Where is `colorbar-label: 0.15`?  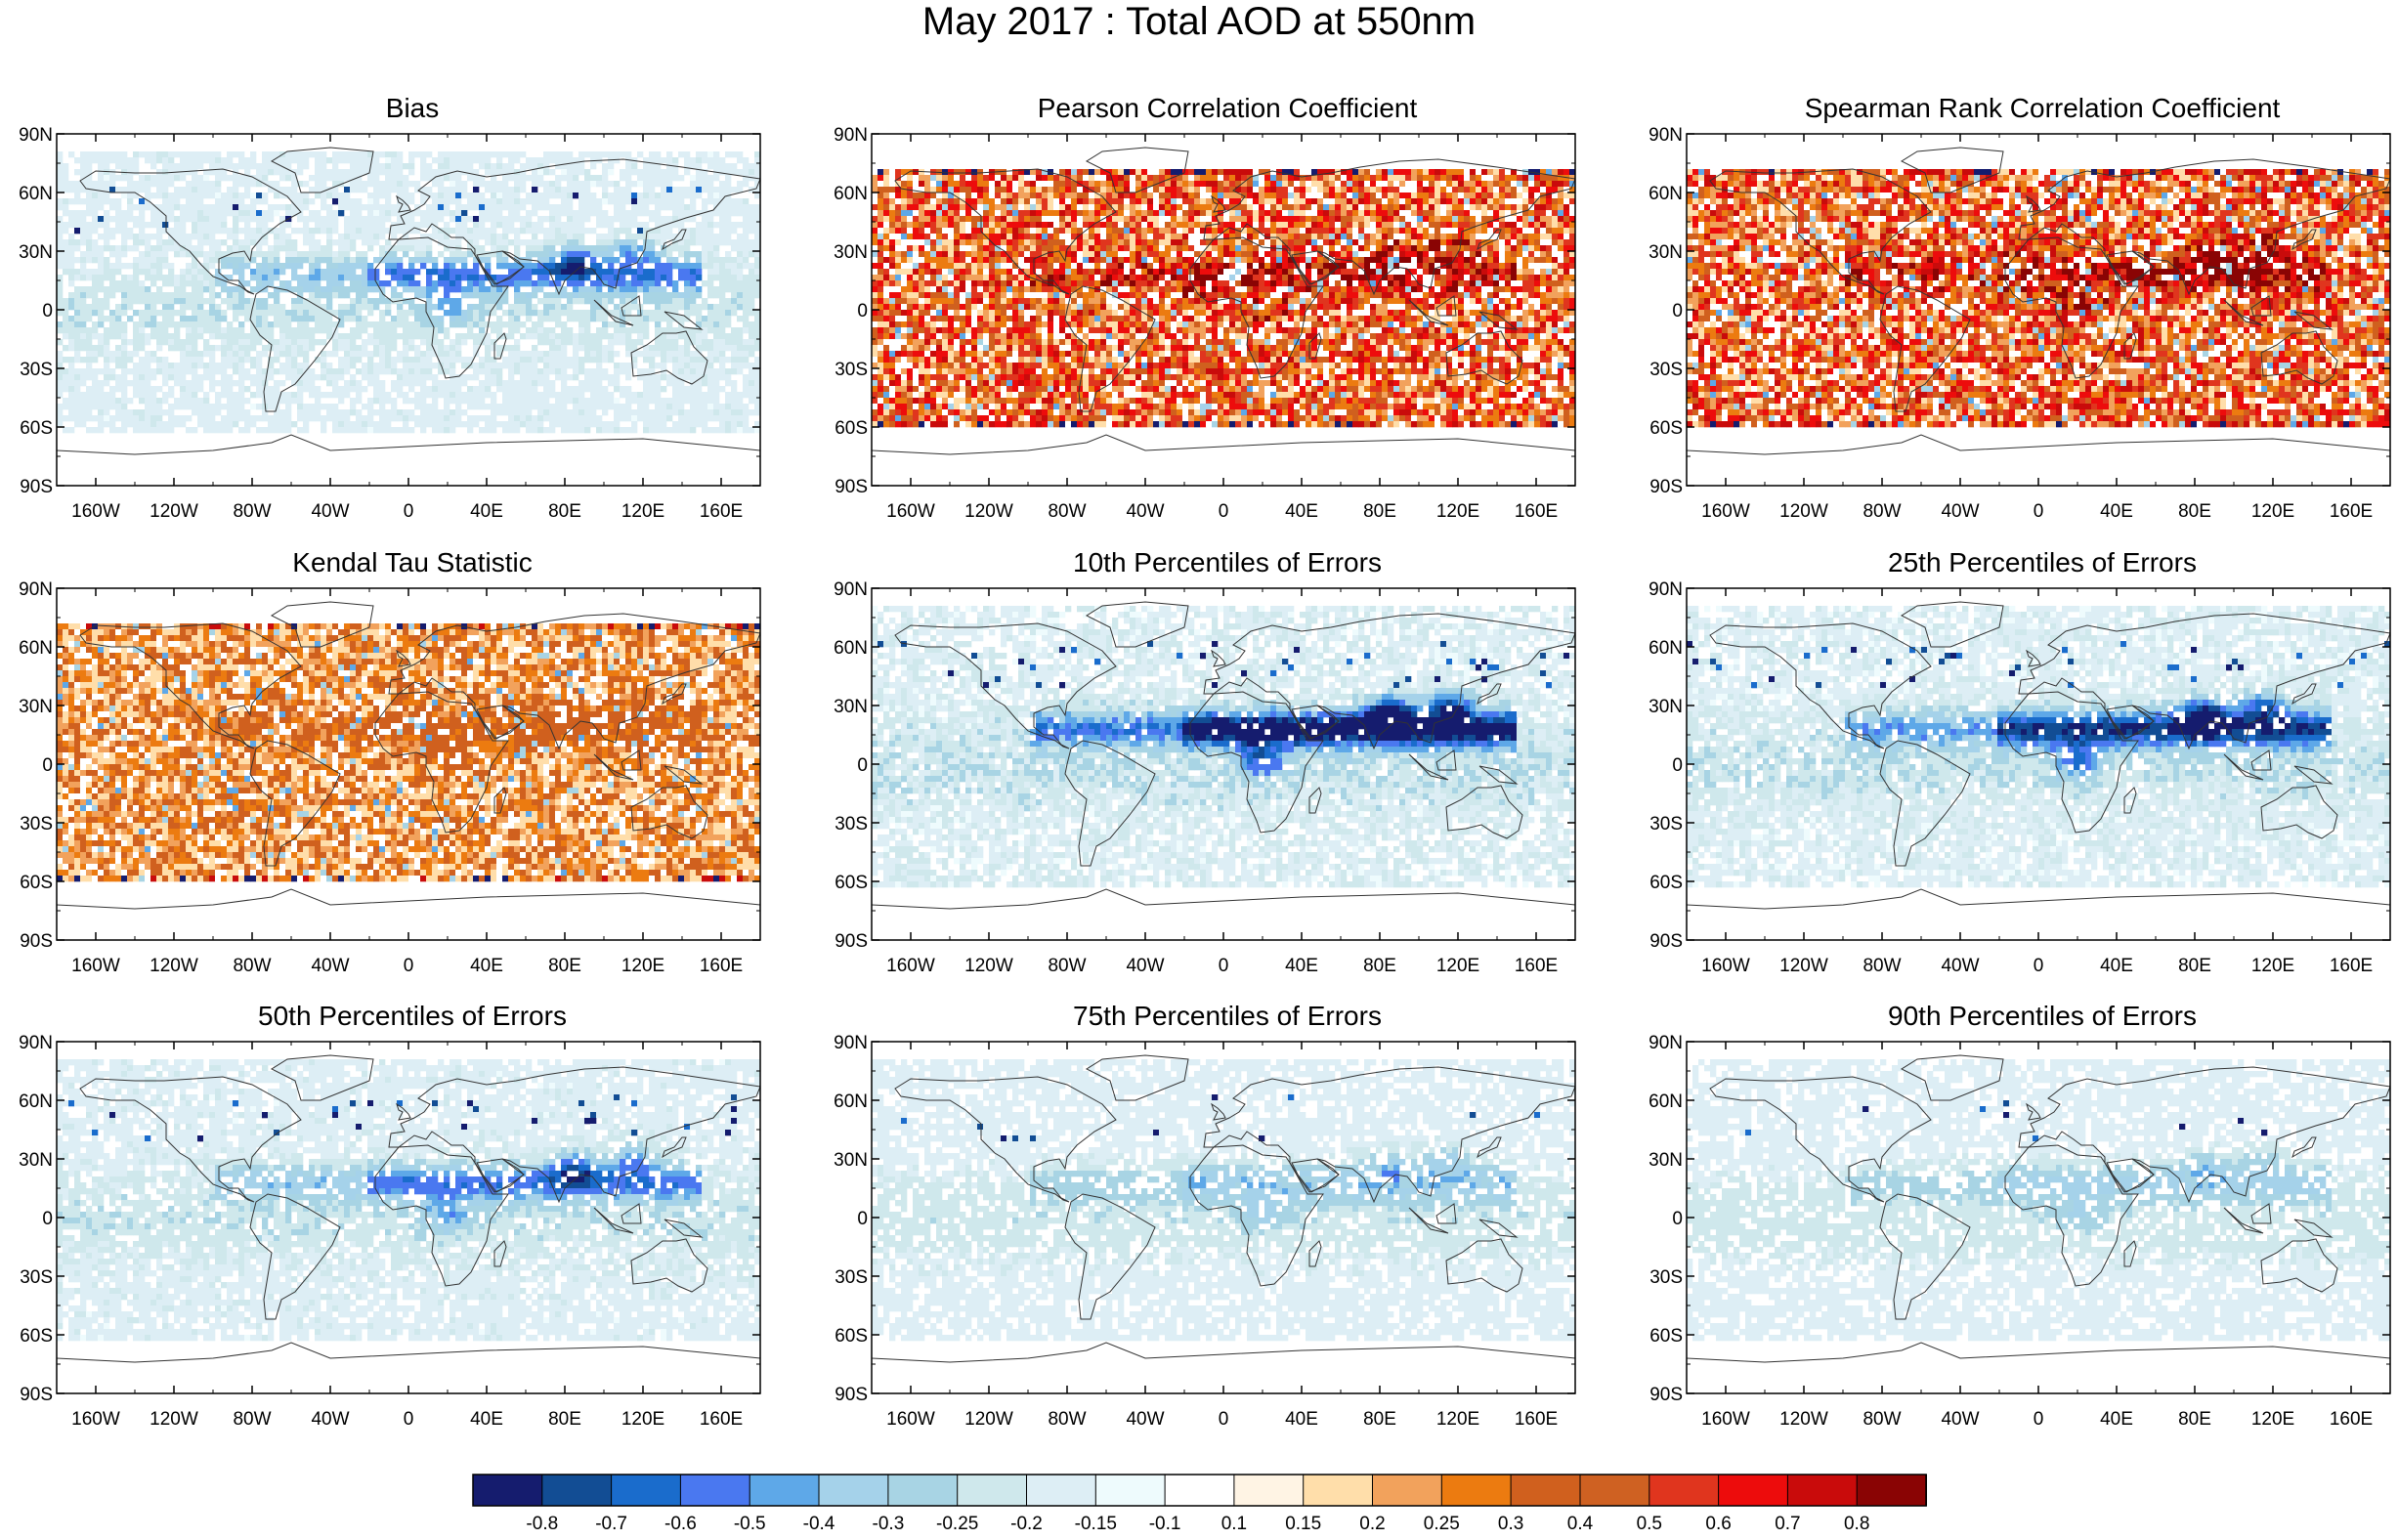
colorbar-label: 0.15 is located at coordinates (1303, 1524).